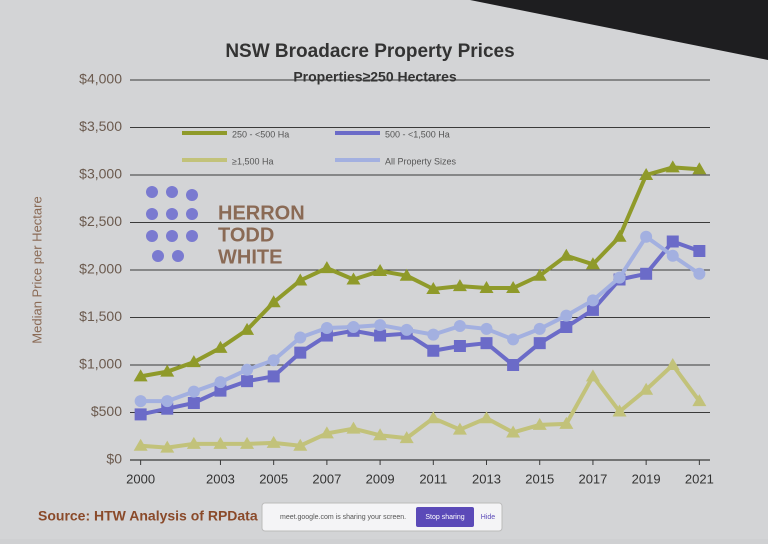 The height and width of the screenshot is (544, 768). What do you see at coordinates (420, 406) in the screenshot?
I see `series-line` at bounding box center [420, 406].